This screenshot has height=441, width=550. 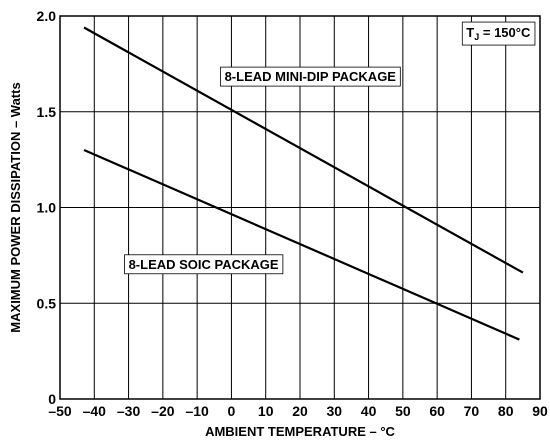 I want to click on tj-annotation-symbol: T, so click(x=470, y=32).